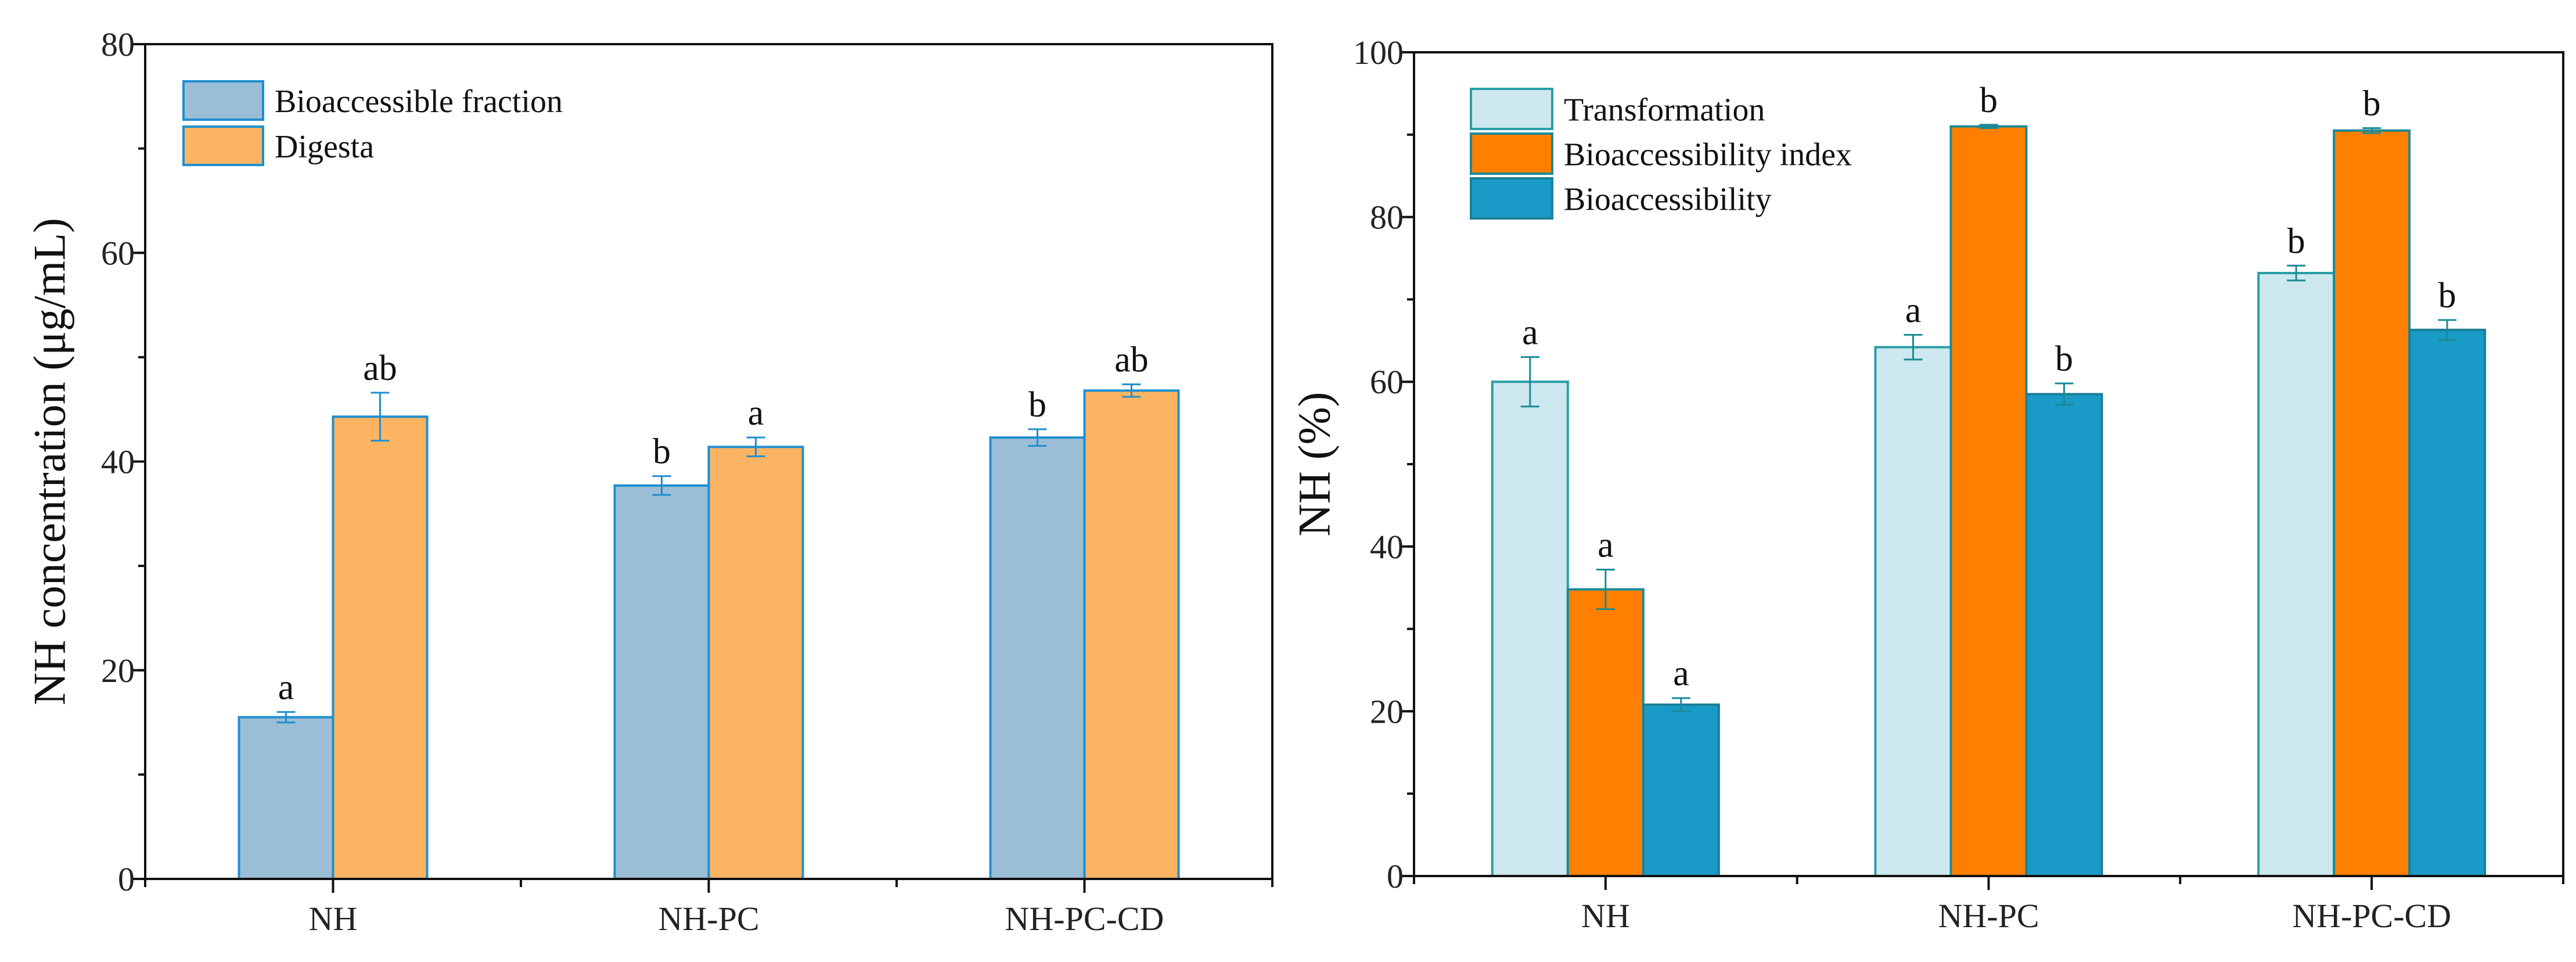 This screenshot has height=962, width=2576. I want to click on legend-label: Bioaccessibility index, so click(1708, 155).